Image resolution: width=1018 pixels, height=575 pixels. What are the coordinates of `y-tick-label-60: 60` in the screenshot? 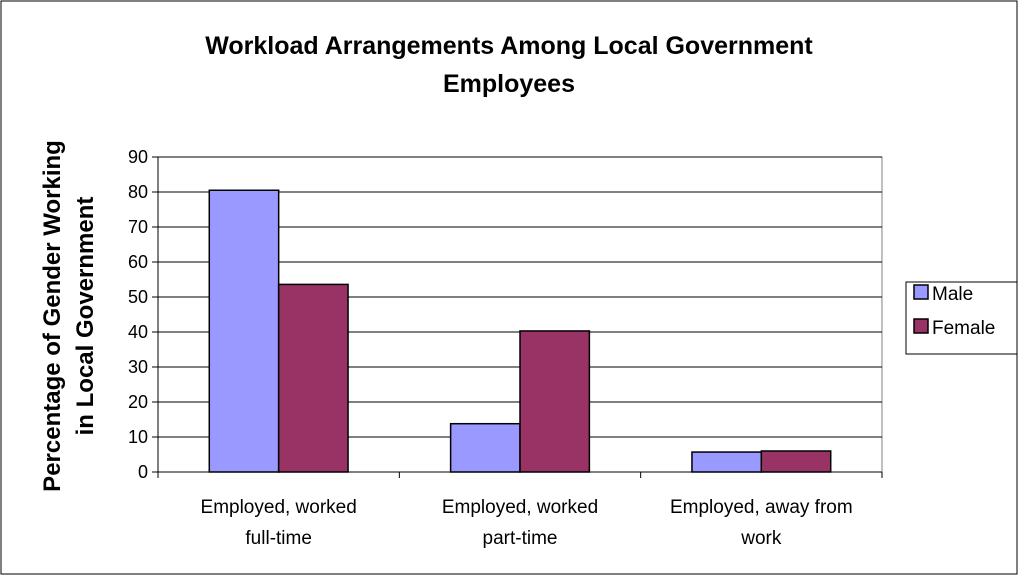 It's located at (138, 262).